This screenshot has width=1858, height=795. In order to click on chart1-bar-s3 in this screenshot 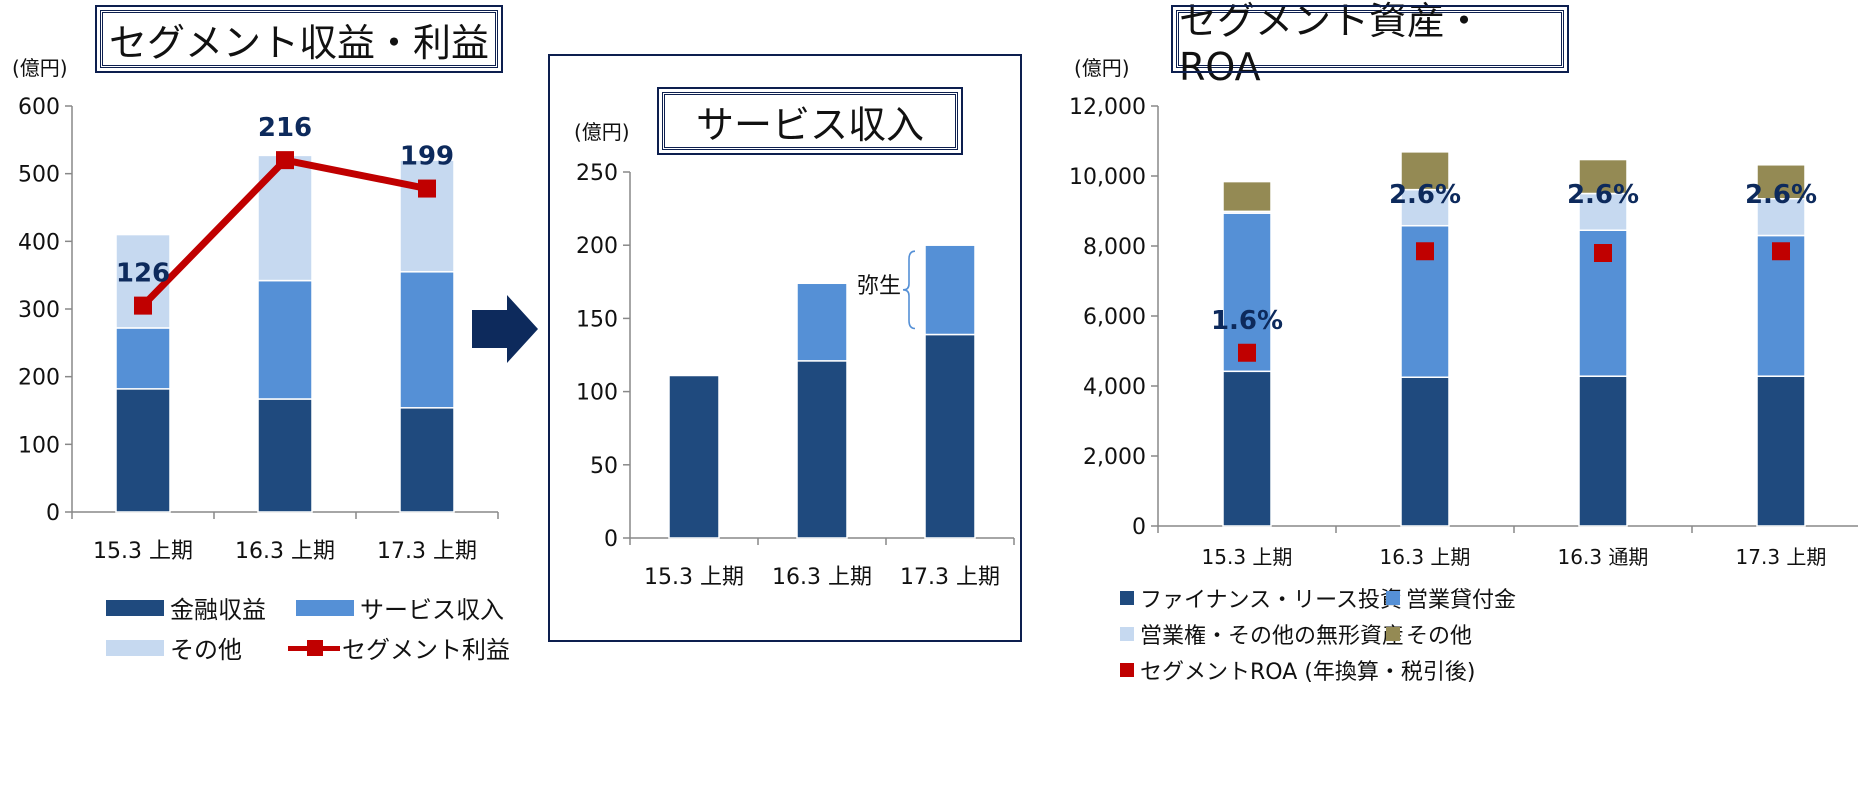, I will do `click(427, 216)`.